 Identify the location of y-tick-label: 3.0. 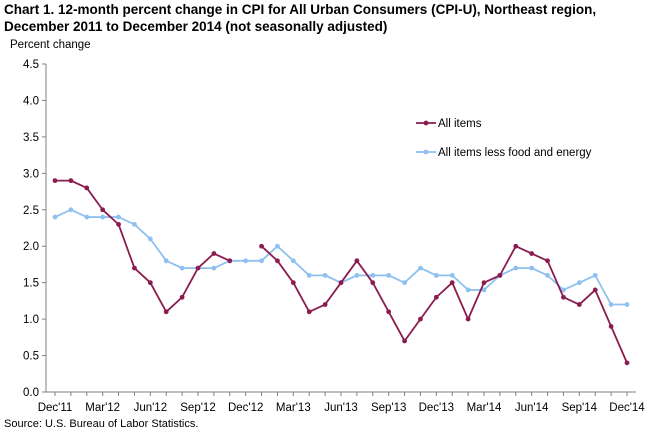
(31, 174).